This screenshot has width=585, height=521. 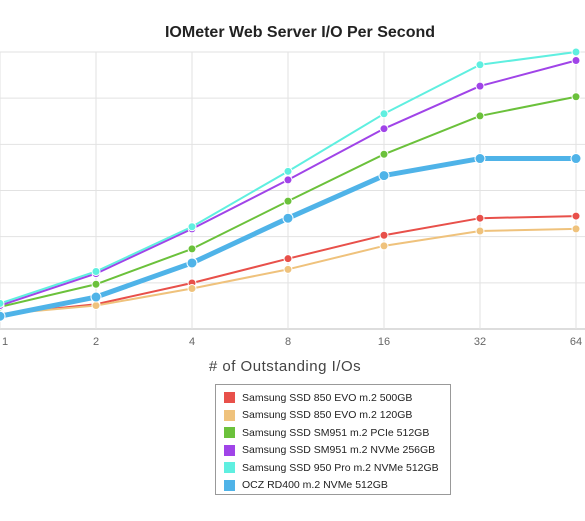 I want to click on legend-item: Samsung SSD 950 Pro m.2 NVMe 512GB, so click(x=337, y=468).